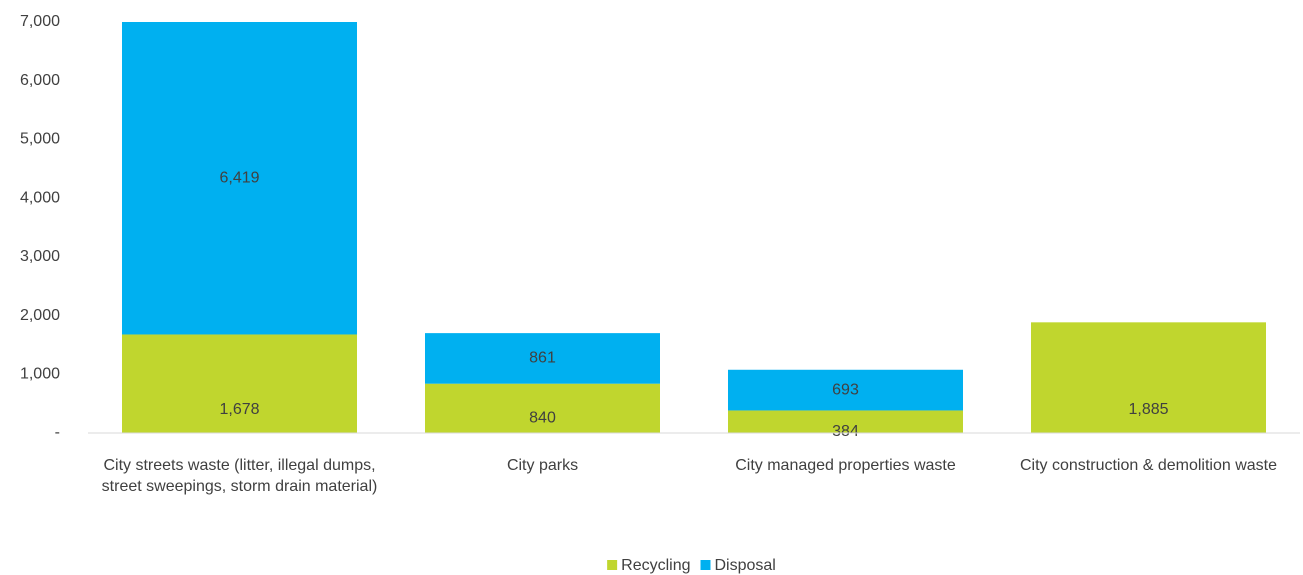  I want to click on y-tick-label: 2,000, so click(40, 315).